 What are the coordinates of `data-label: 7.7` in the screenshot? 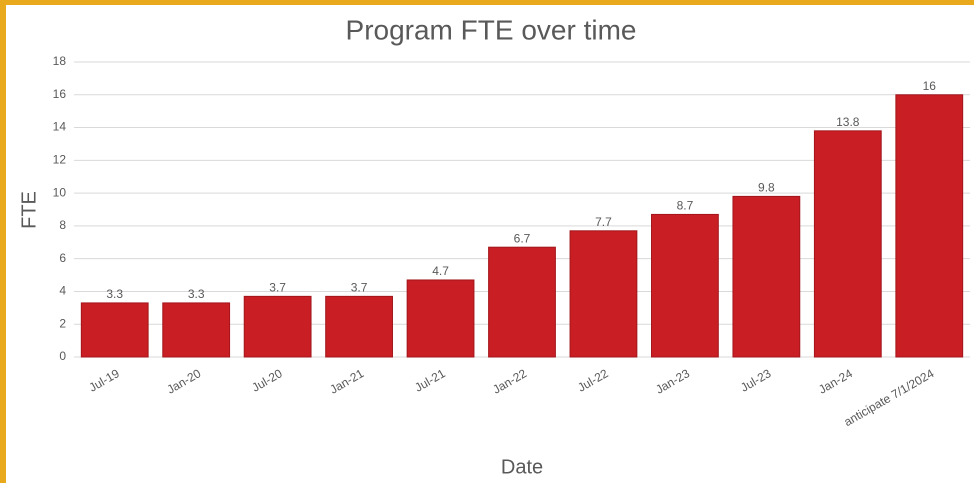 It's located at (603, 222).